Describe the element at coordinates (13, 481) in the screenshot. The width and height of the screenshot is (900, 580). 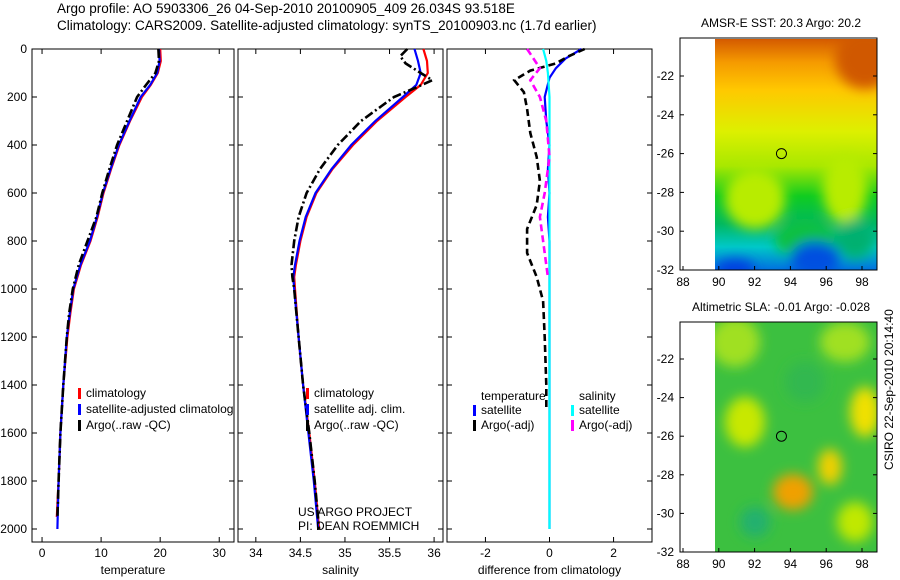
I see `y-tick-label: 1800` at that location.